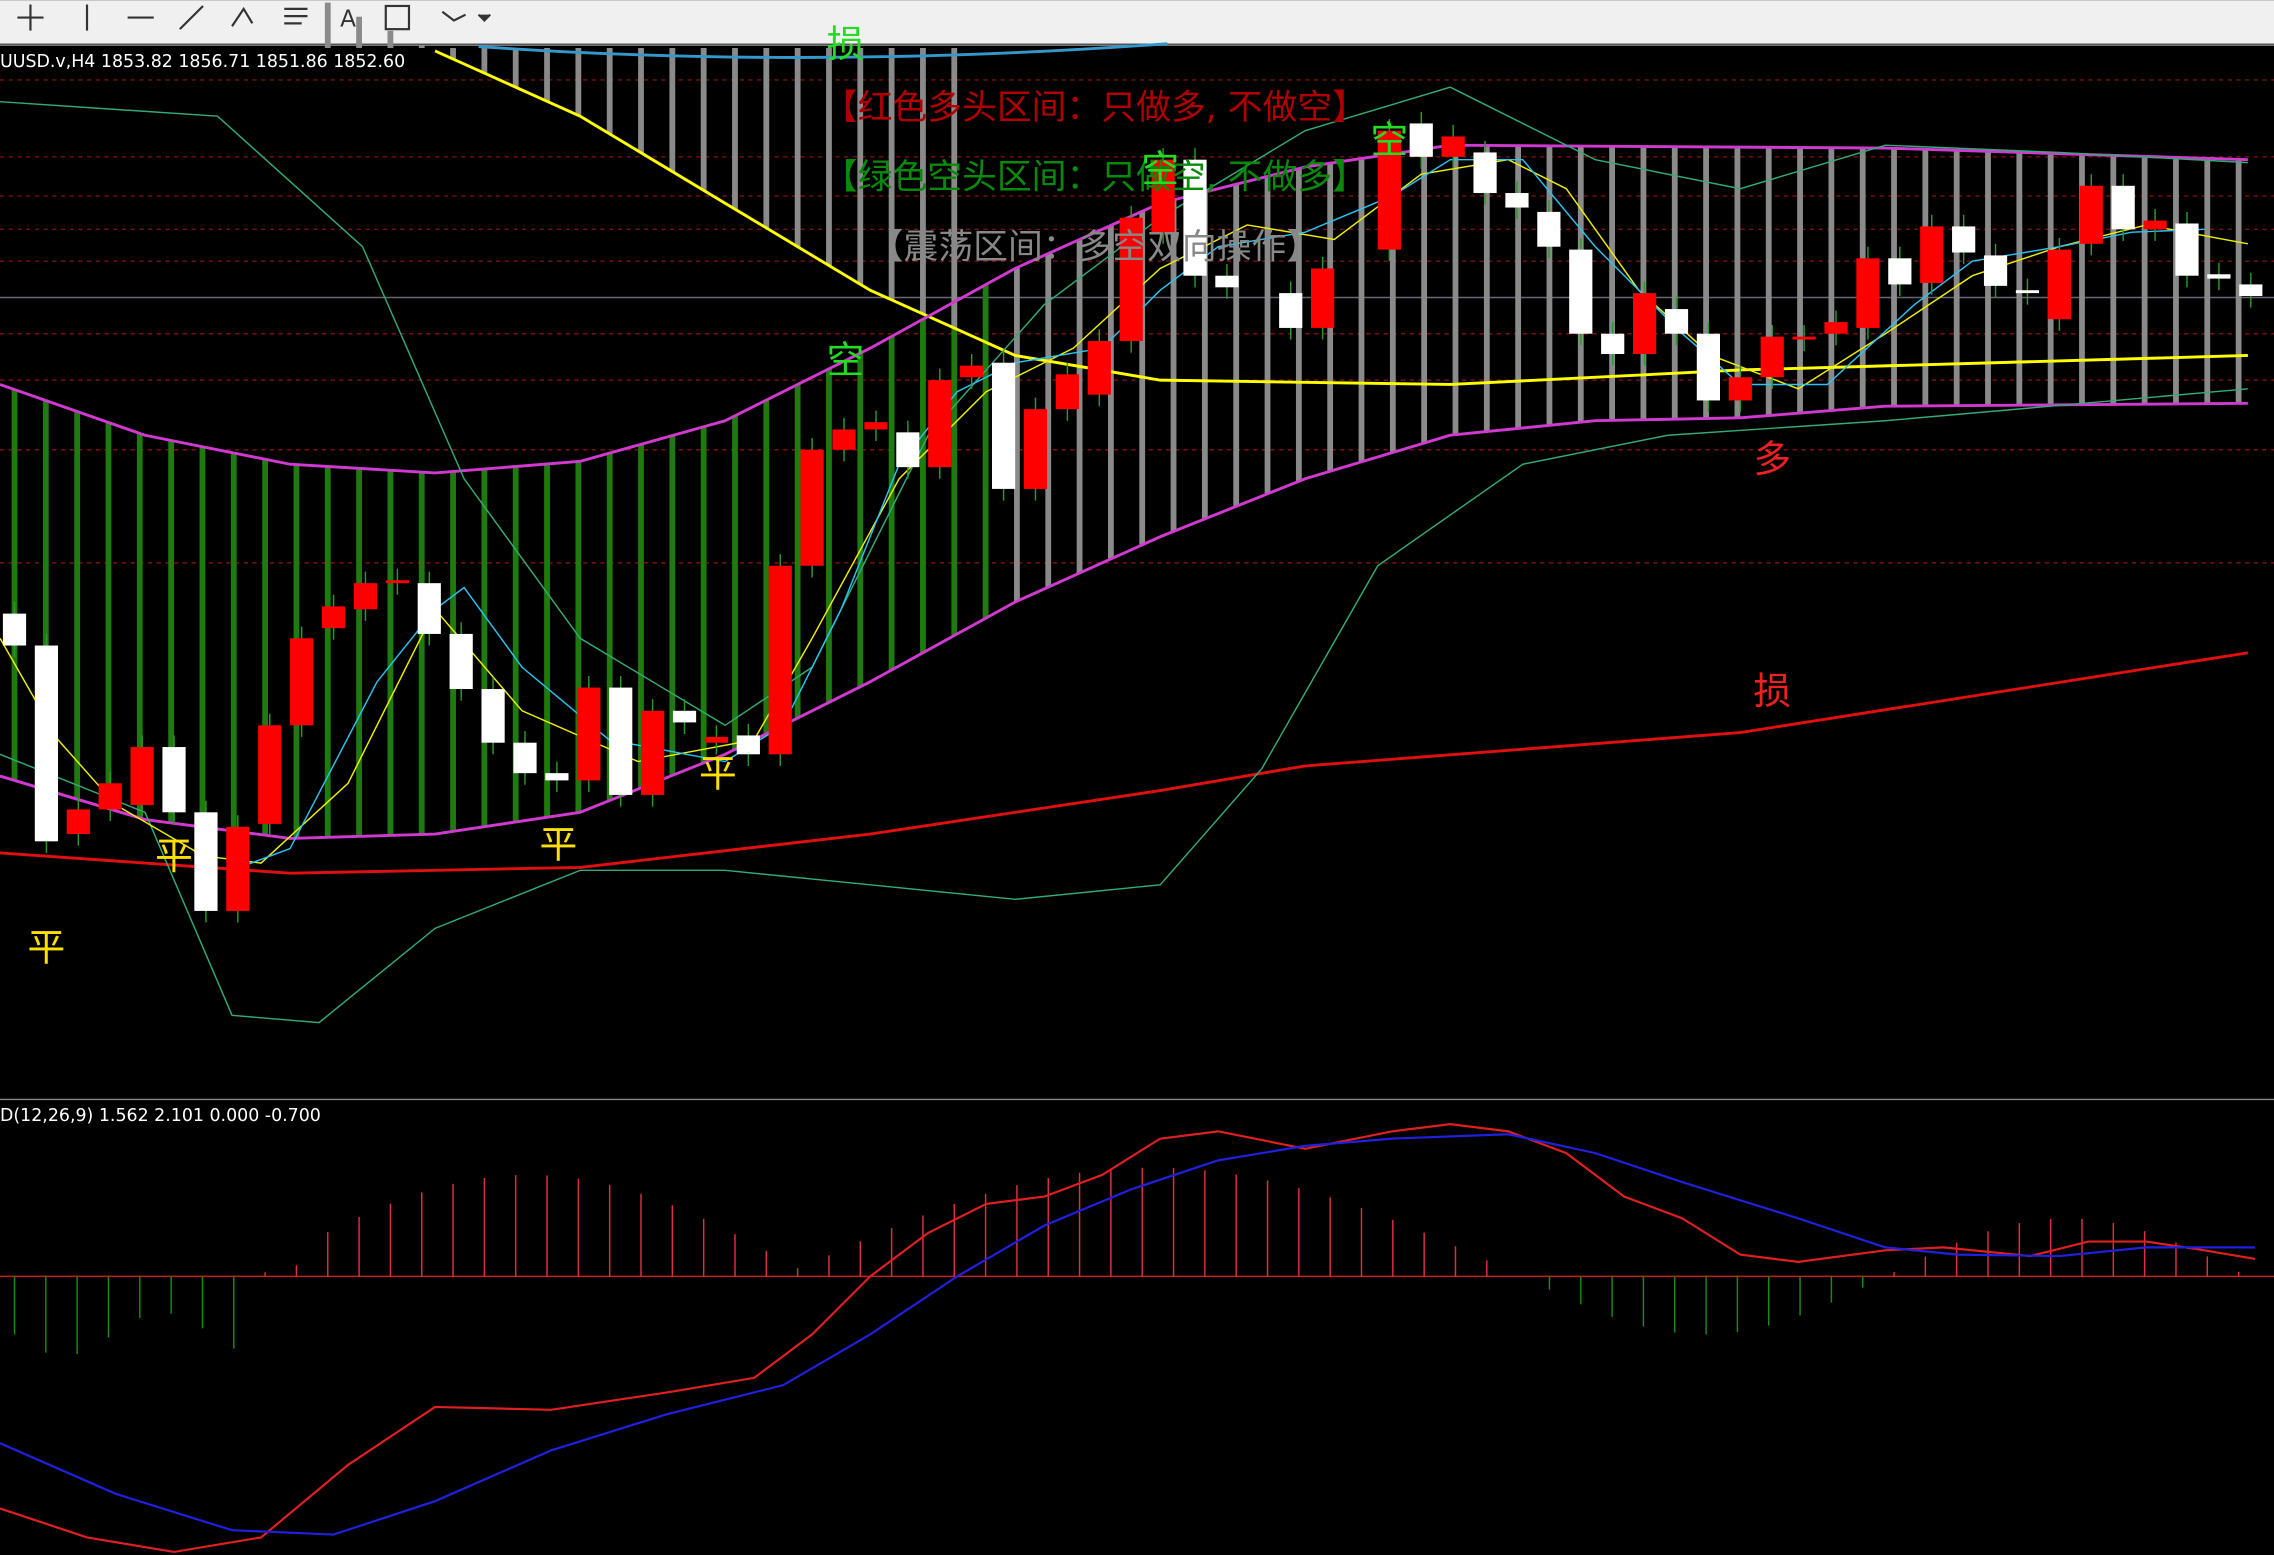  What do you see at coordinates (1095, 247) in the screenshot?
I see `annotation: 【震荡区间：多空双向操作】` at bounding box center [1095, 247].